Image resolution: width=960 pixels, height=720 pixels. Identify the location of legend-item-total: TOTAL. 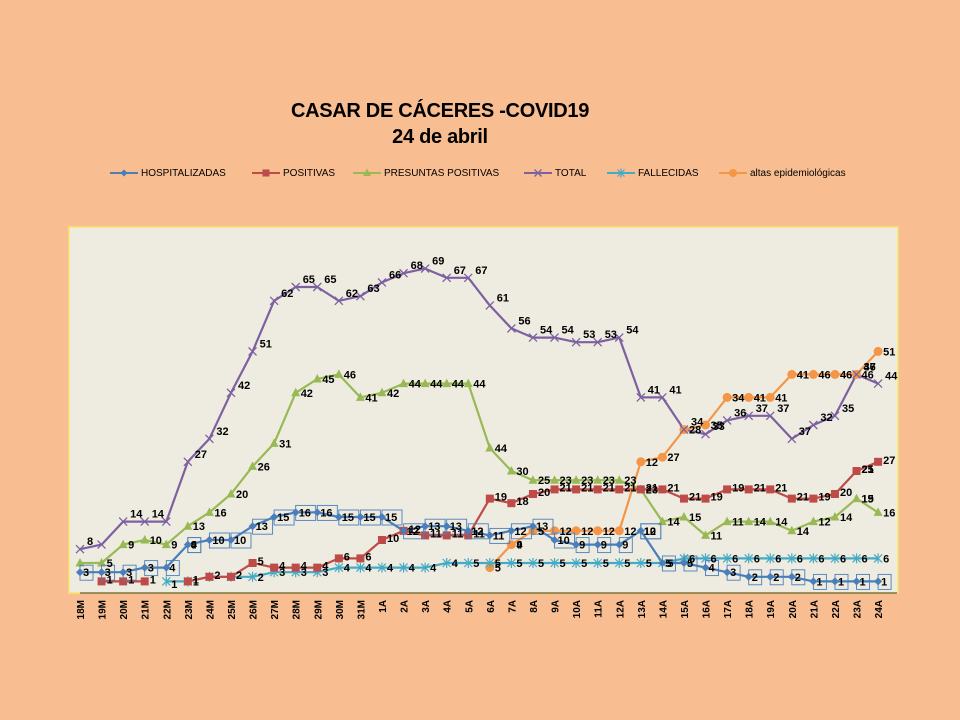
(555, 173).